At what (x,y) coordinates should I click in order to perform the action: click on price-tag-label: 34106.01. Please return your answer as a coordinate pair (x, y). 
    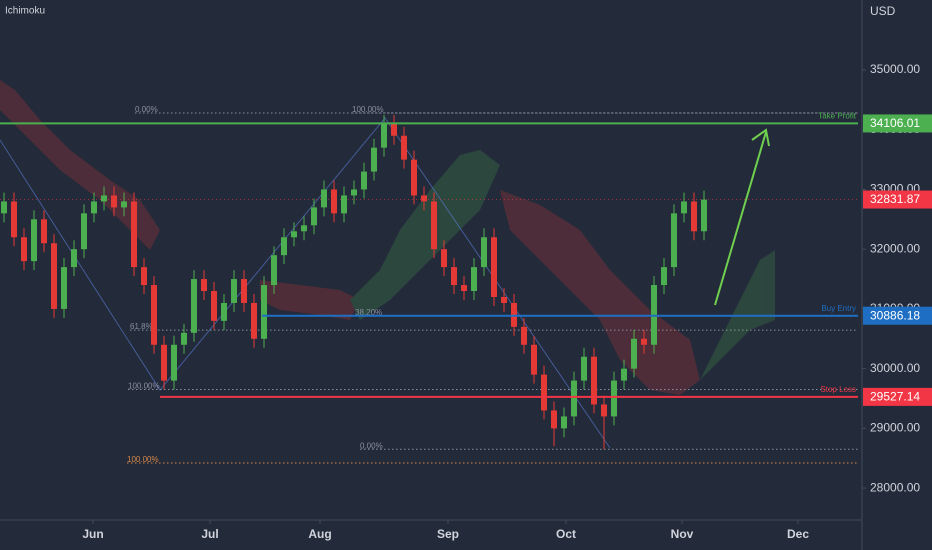
    Looking at the image, I should click on (895, 123).